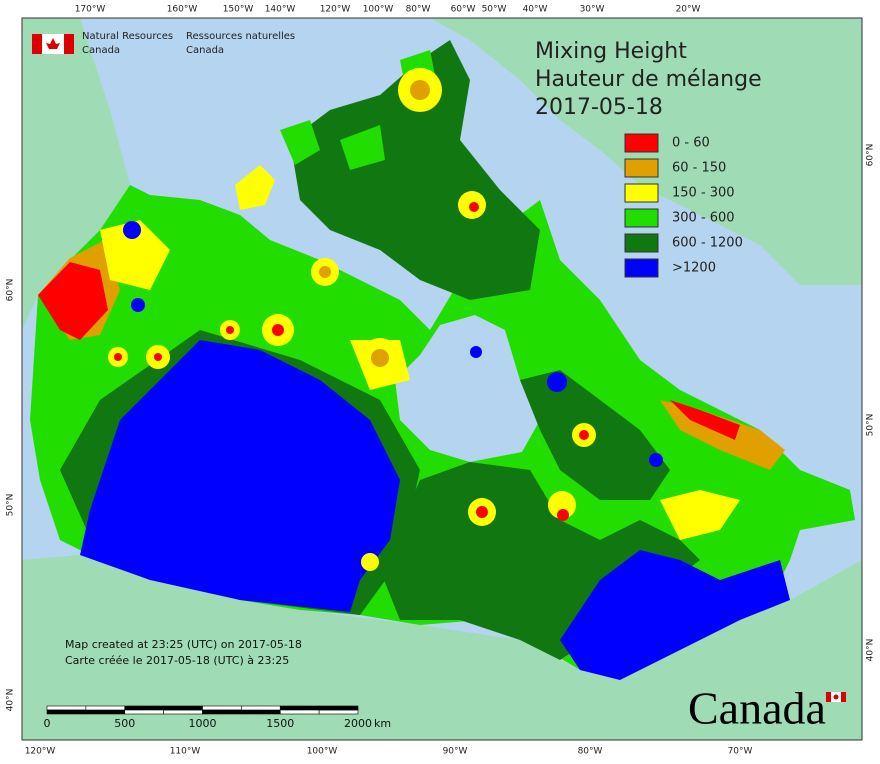 The image size is (880, 764). What do you see at coordinates (691, 143) in the screenshot?
I see `legend-label: 0 - 60` at bounding box center [691, 143].